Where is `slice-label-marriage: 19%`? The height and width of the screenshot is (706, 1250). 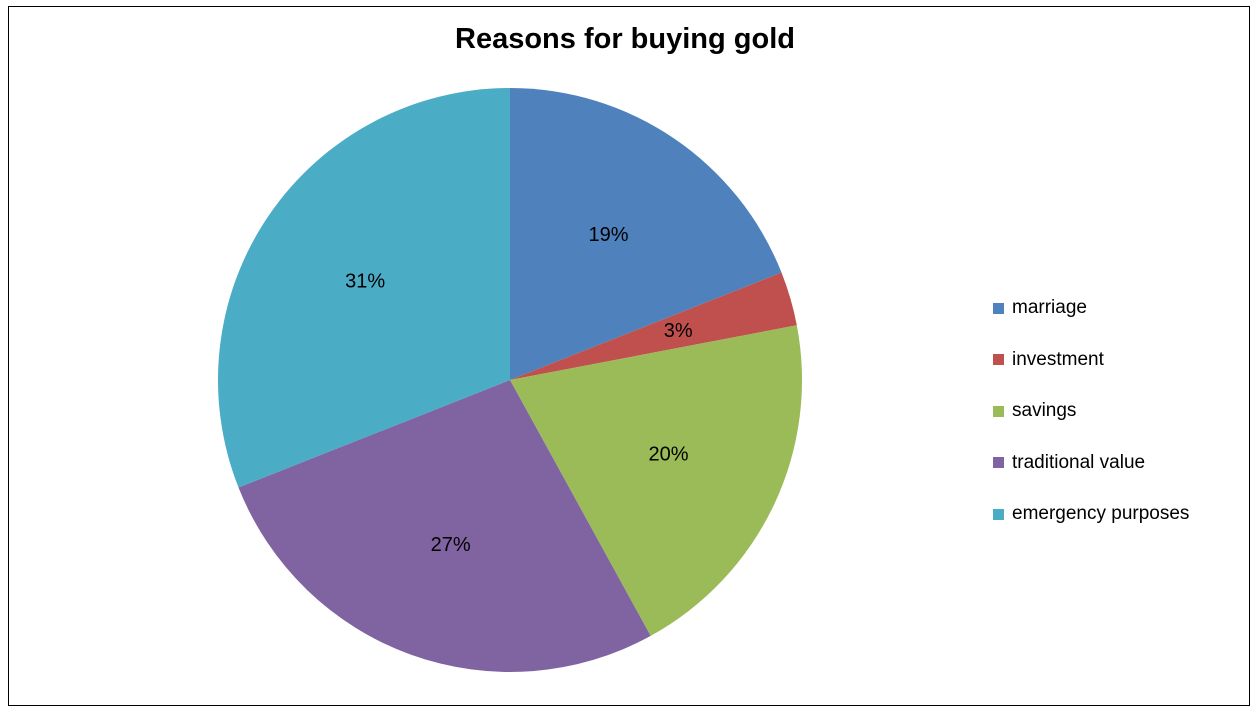
slice-label-marriage: 19% is located at coordinates (608, 235).